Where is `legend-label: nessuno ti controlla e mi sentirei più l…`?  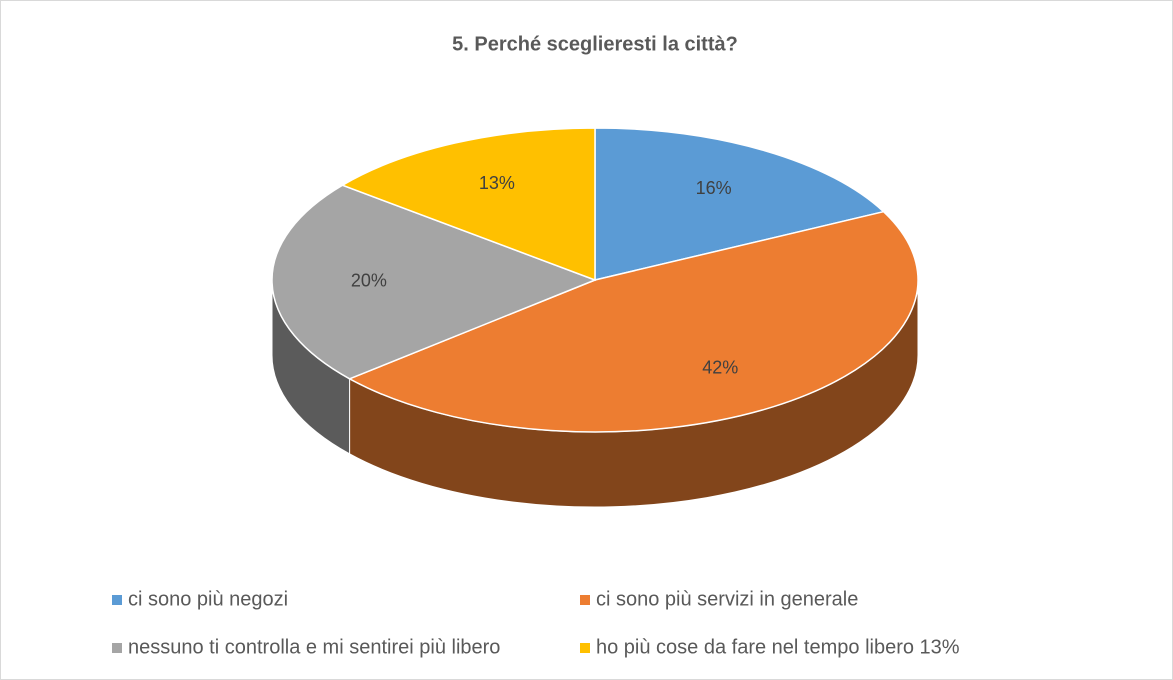 legend-label: nessuno ti controlla e mi sentirei più l… is located at coordinates (314, 647).